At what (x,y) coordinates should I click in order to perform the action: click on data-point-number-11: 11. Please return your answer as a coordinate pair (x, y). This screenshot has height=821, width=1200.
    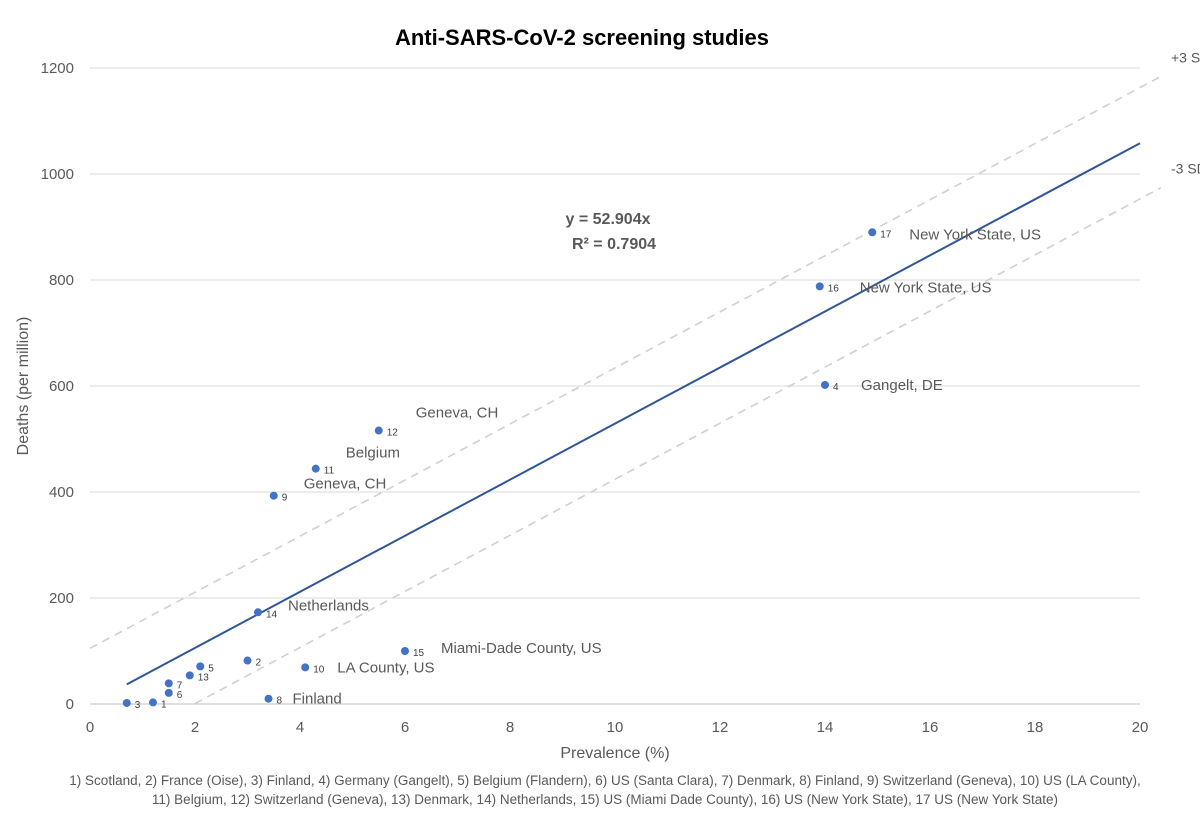
    Looking at the image, I should click on (329, 471).